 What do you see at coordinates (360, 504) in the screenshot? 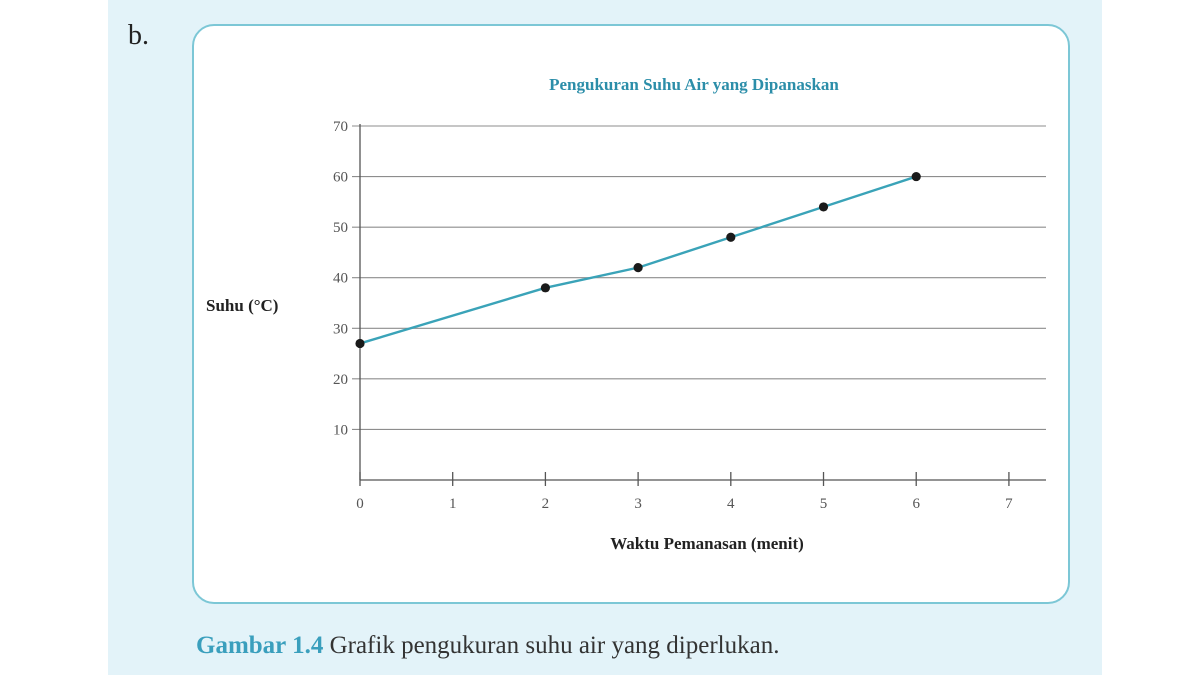
I see `x-tick-label-0: 0` at bounding box center [360, 504].